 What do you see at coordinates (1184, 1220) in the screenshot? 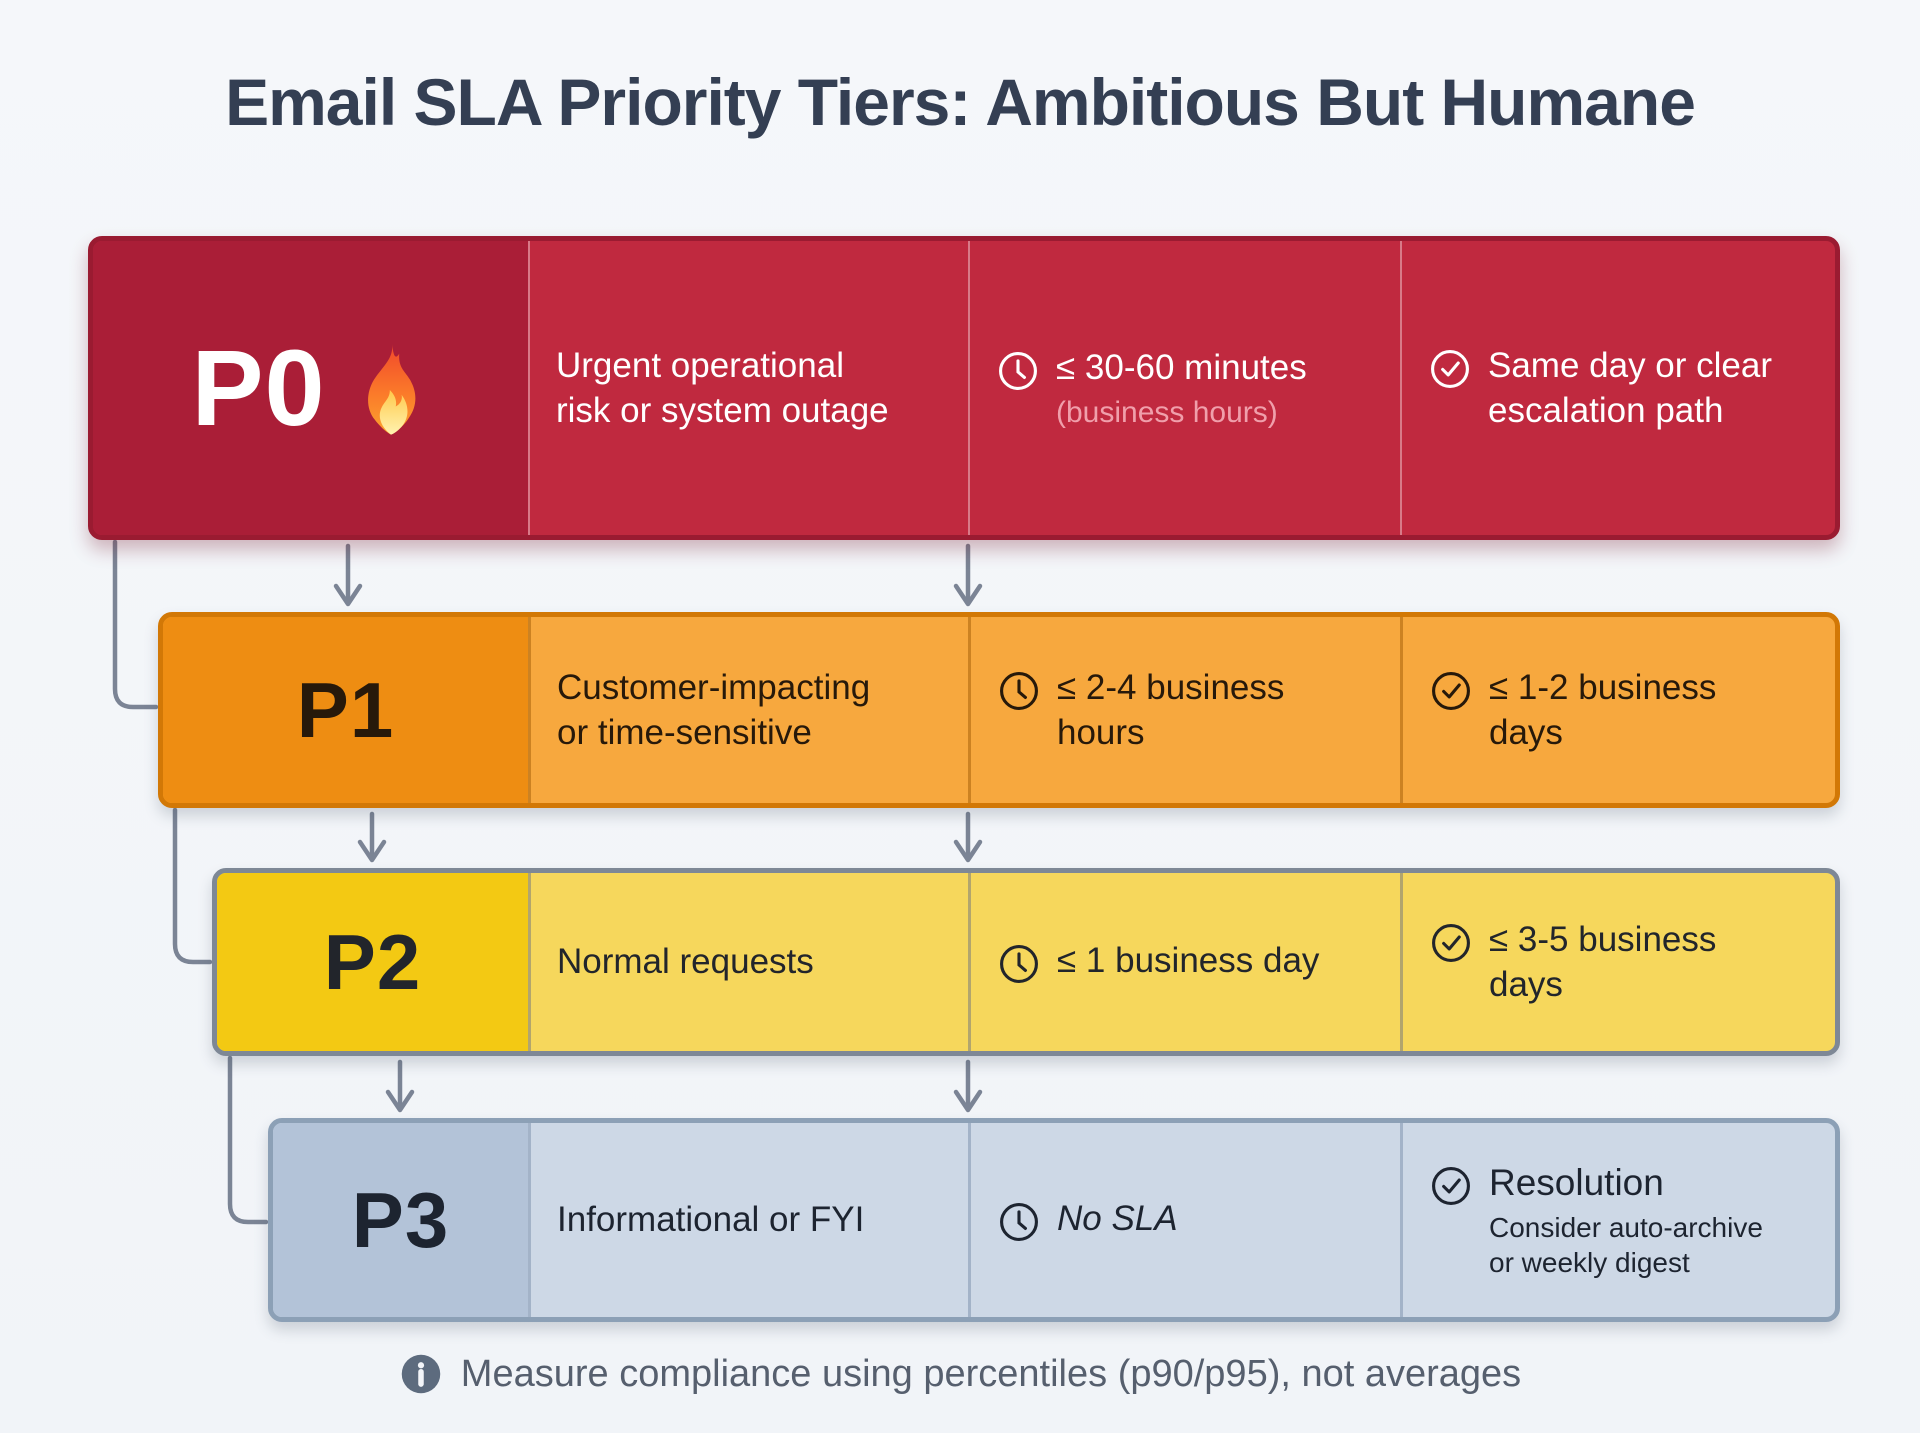
I see `tier-p3-response-cell: No SLA` at bounding box center [1184, 1220].